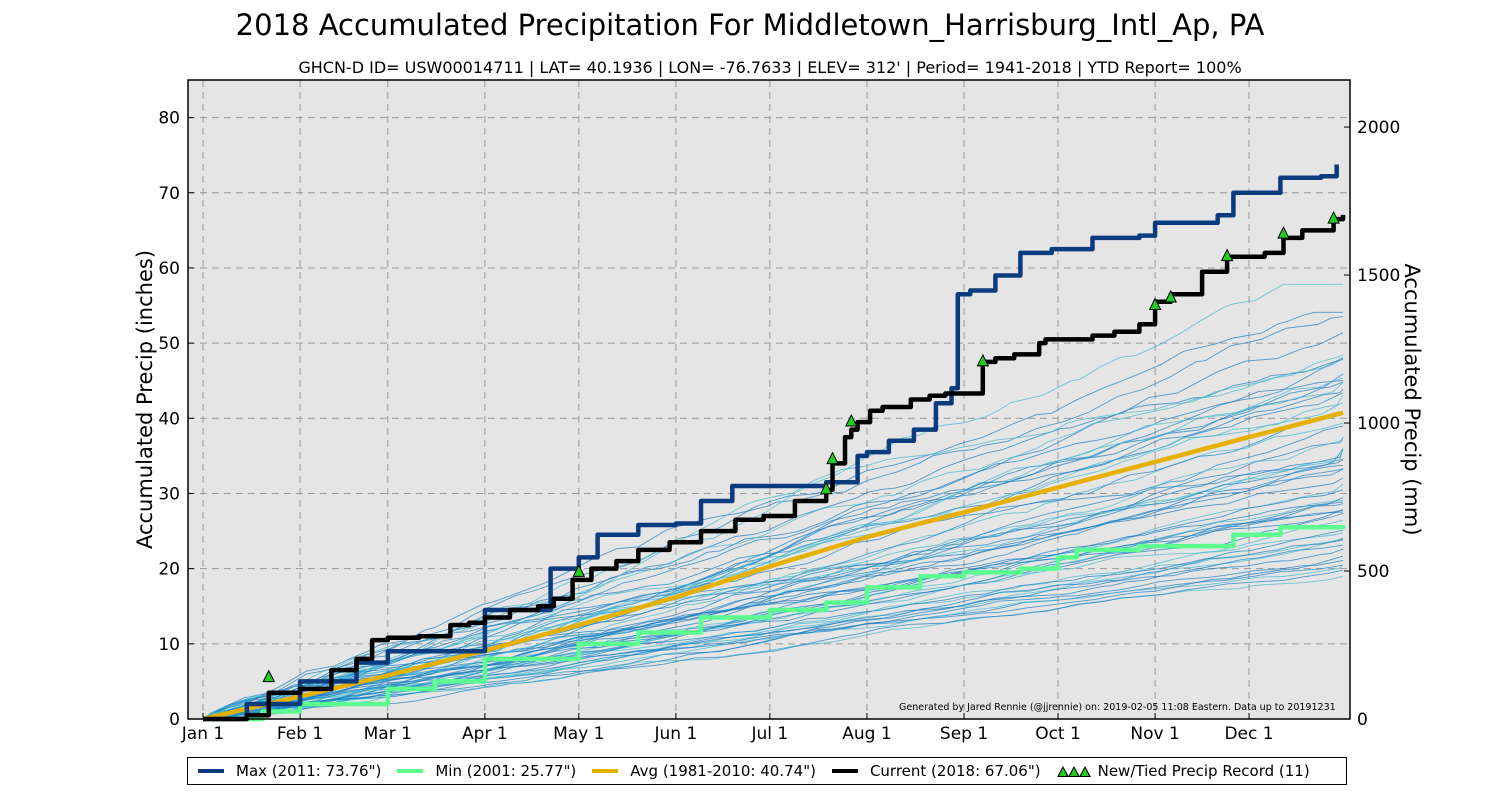 The height and width of the screenshot is (800, 1500). What do you see at coordinates (1203, 771) in the screenshot?
I see `legend-label-record: New/Tied Precip Record (11)` at bounding box center [1203, 771].